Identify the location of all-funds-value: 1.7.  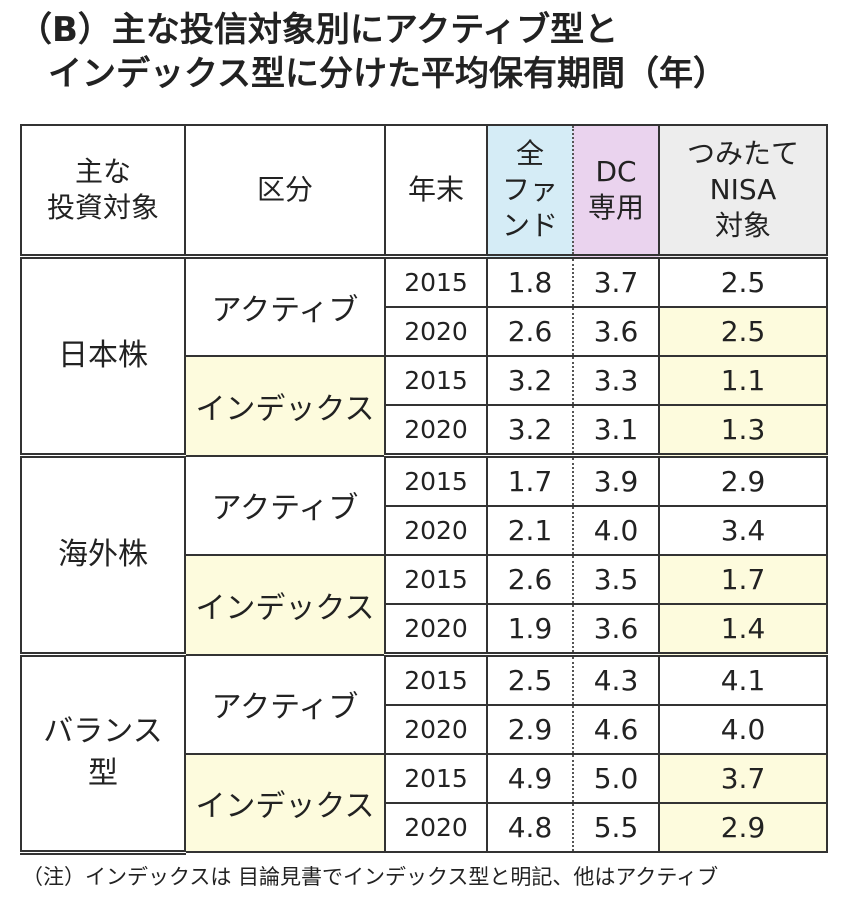
(530, 480).